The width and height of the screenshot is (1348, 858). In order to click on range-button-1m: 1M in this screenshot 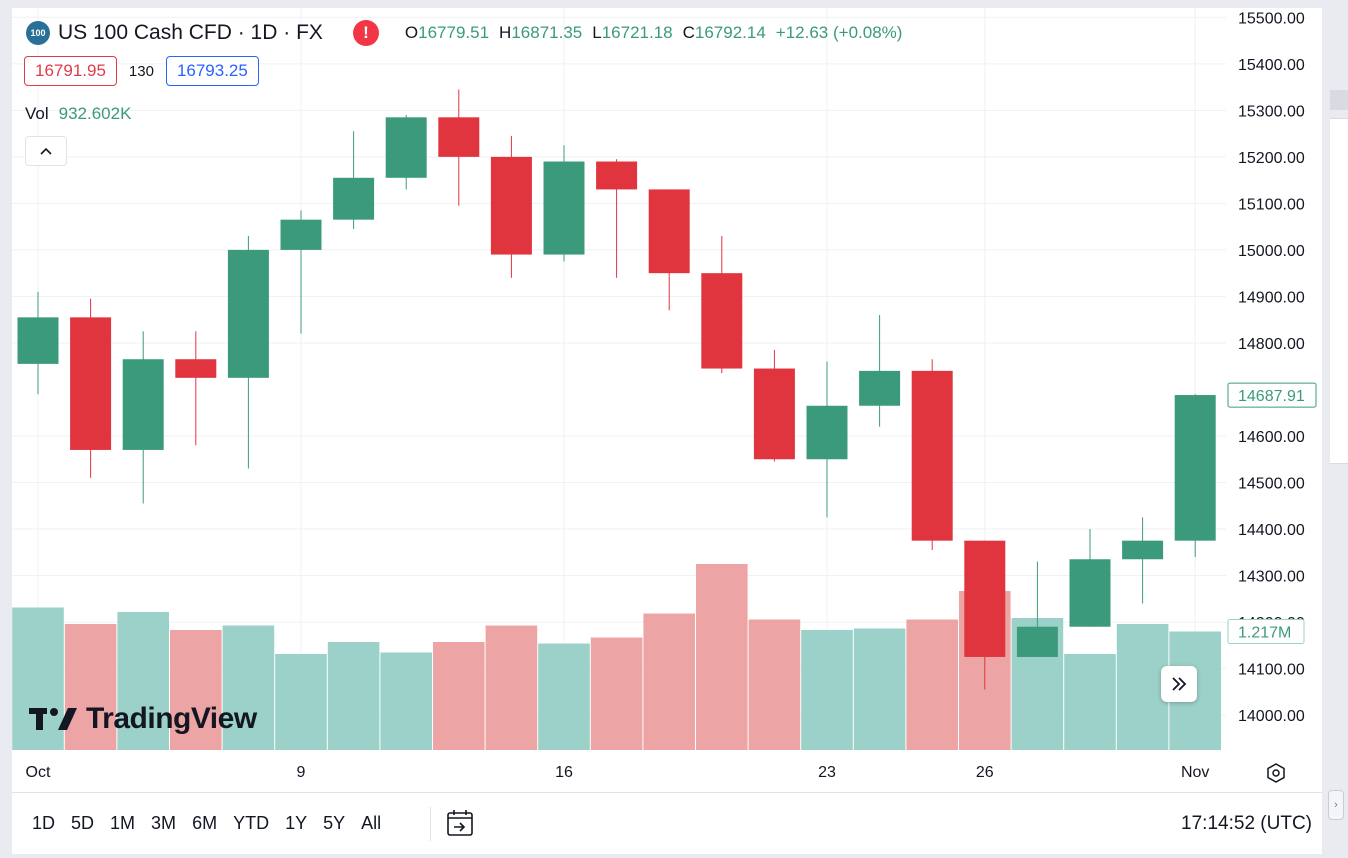, I will do `click(123, 823)`.